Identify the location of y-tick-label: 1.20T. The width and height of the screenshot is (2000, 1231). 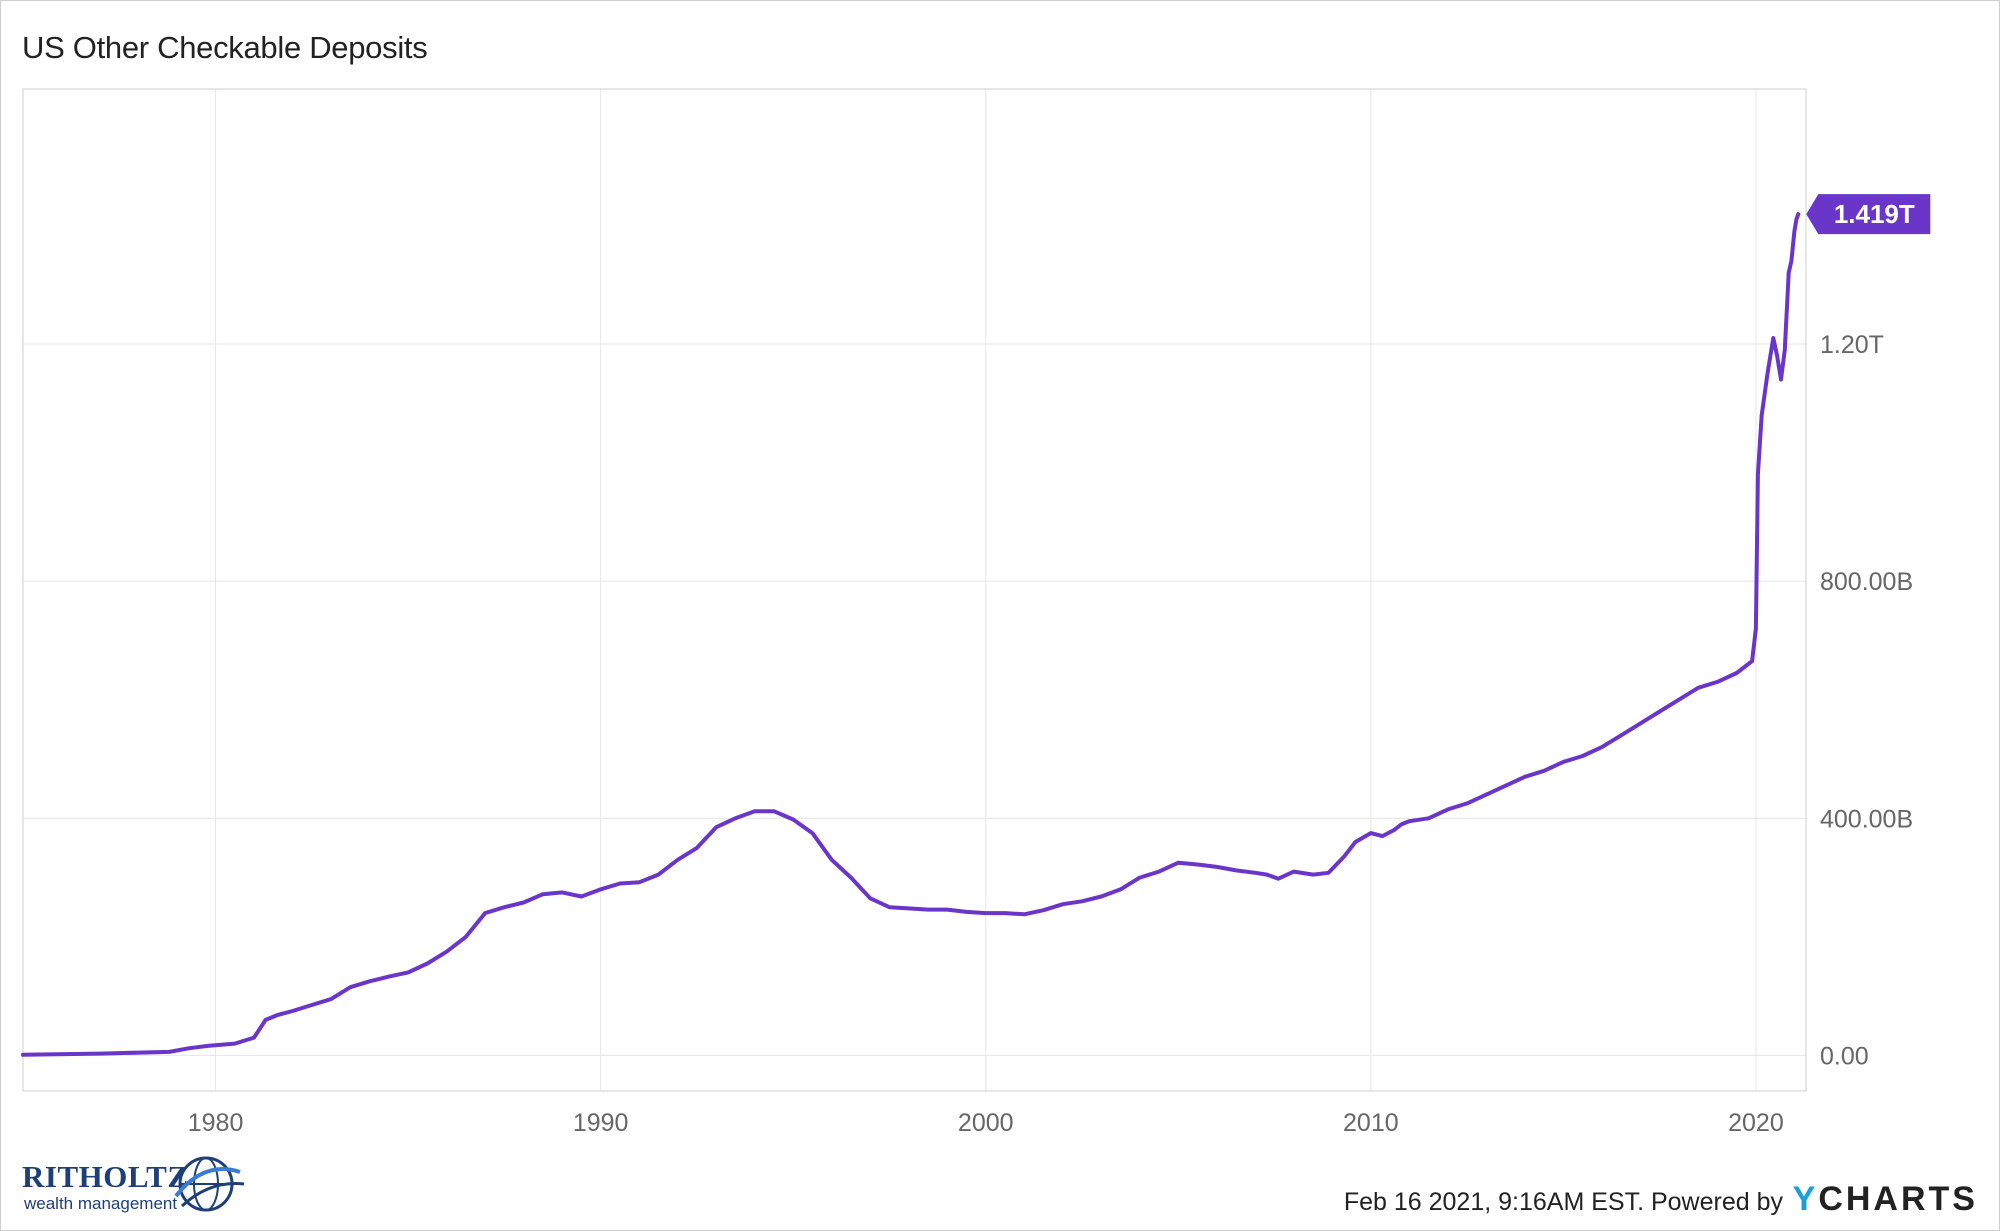
(1852, 345).